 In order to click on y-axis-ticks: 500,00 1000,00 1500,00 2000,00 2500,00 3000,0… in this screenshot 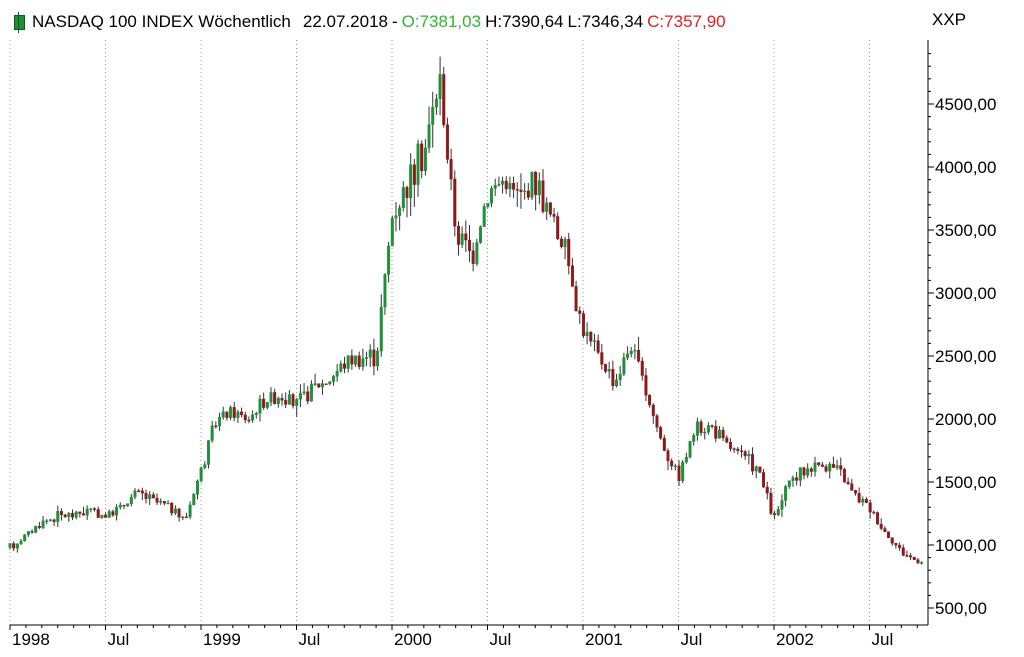, I will do `click(962, 335)`.